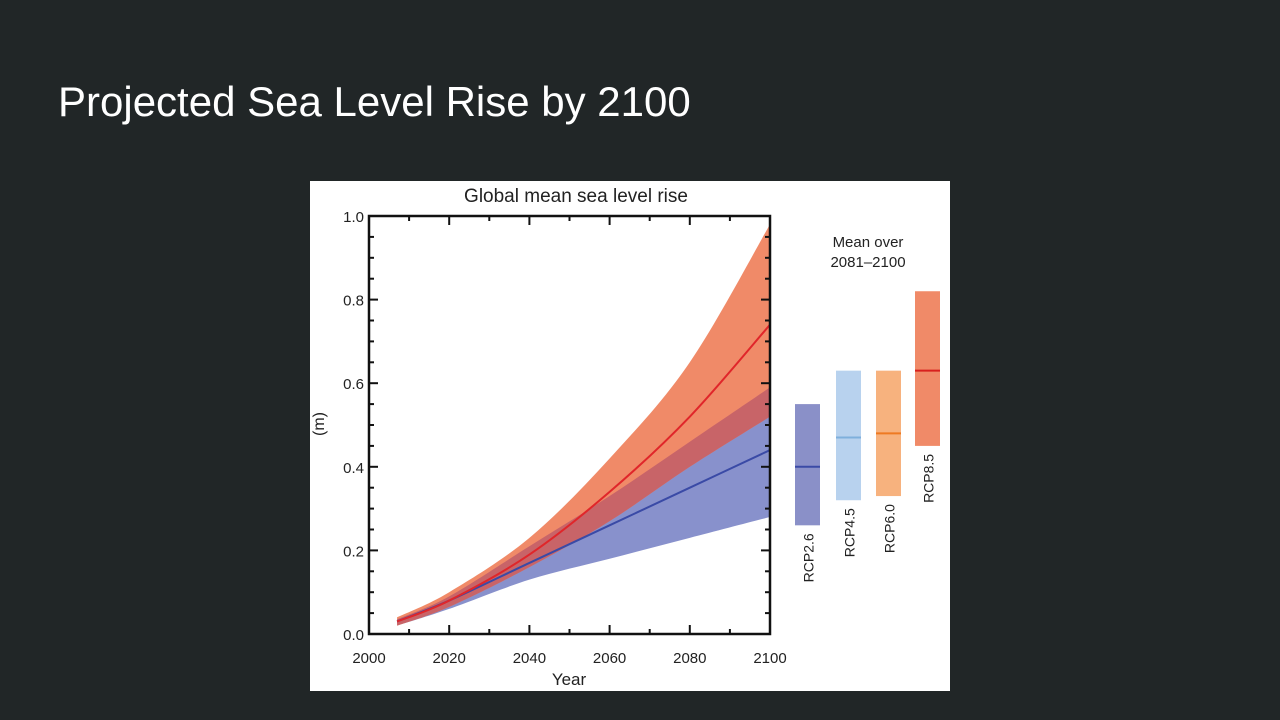  I want to click on mean-line-rcp85, so click(583, 473).